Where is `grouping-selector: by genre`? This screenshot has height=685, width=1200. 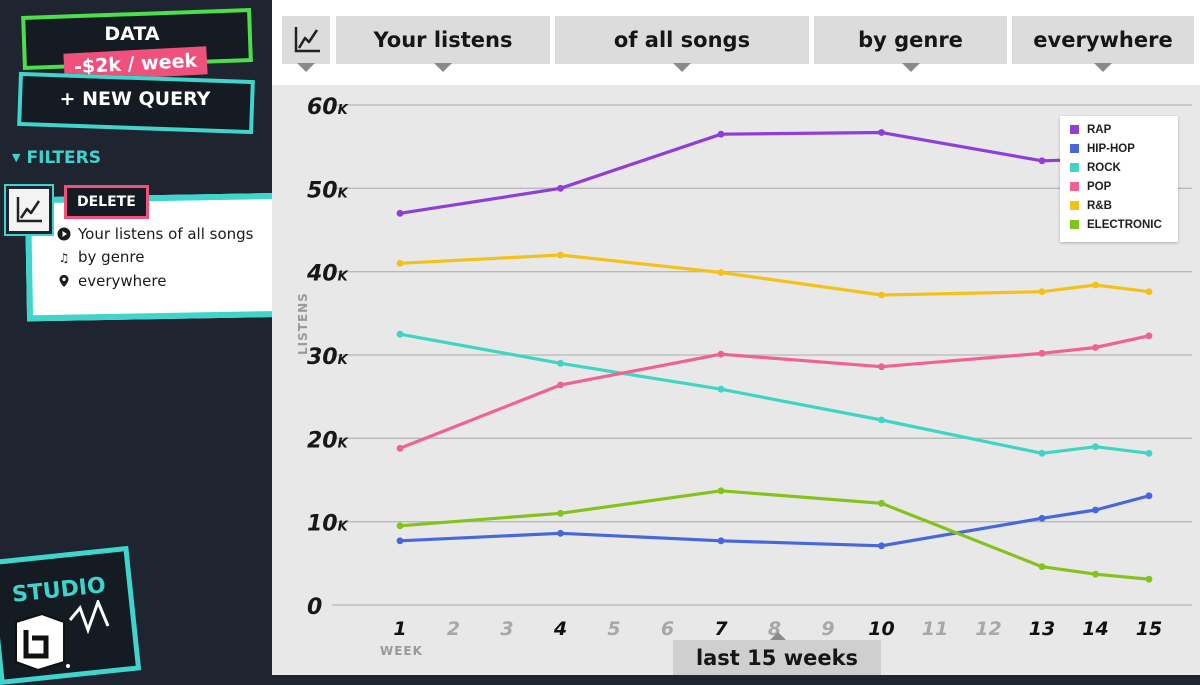
grouping-selector: by genre is located at coordinates (910, 44).